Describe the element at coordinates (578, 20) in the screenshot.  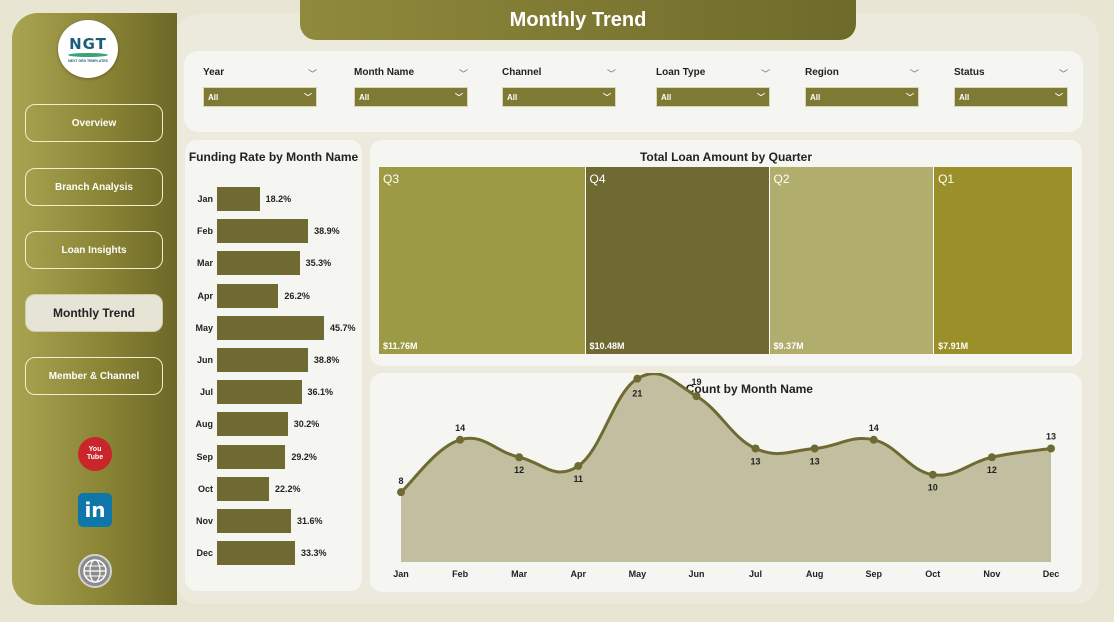
I see `page-title: Monthly Trend` at that location.